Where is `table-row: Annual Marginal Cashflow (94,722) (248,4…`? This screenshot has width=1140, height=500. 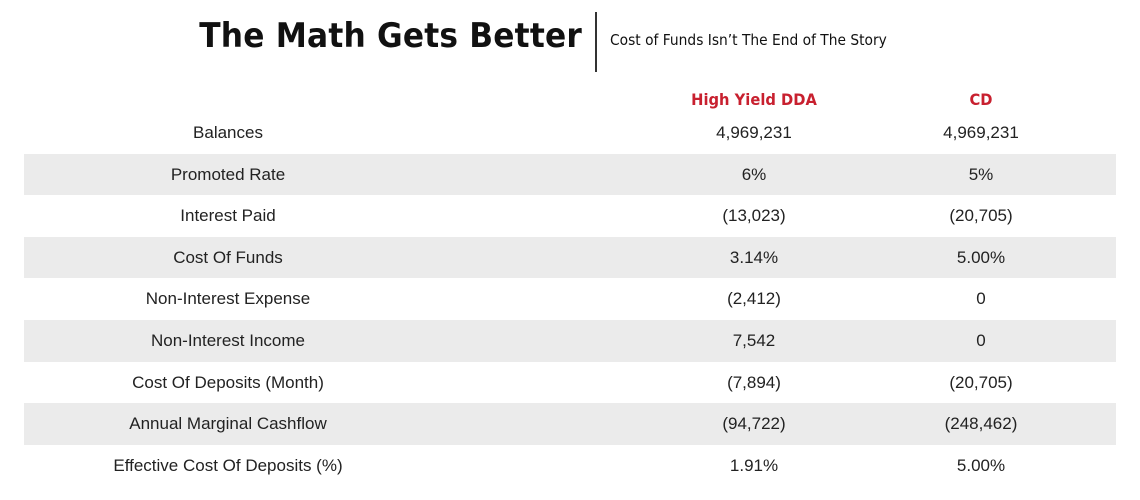
table-row: Annual Marginal Cashflow (94,722) (248,4… is located at coordinates (570, 424).